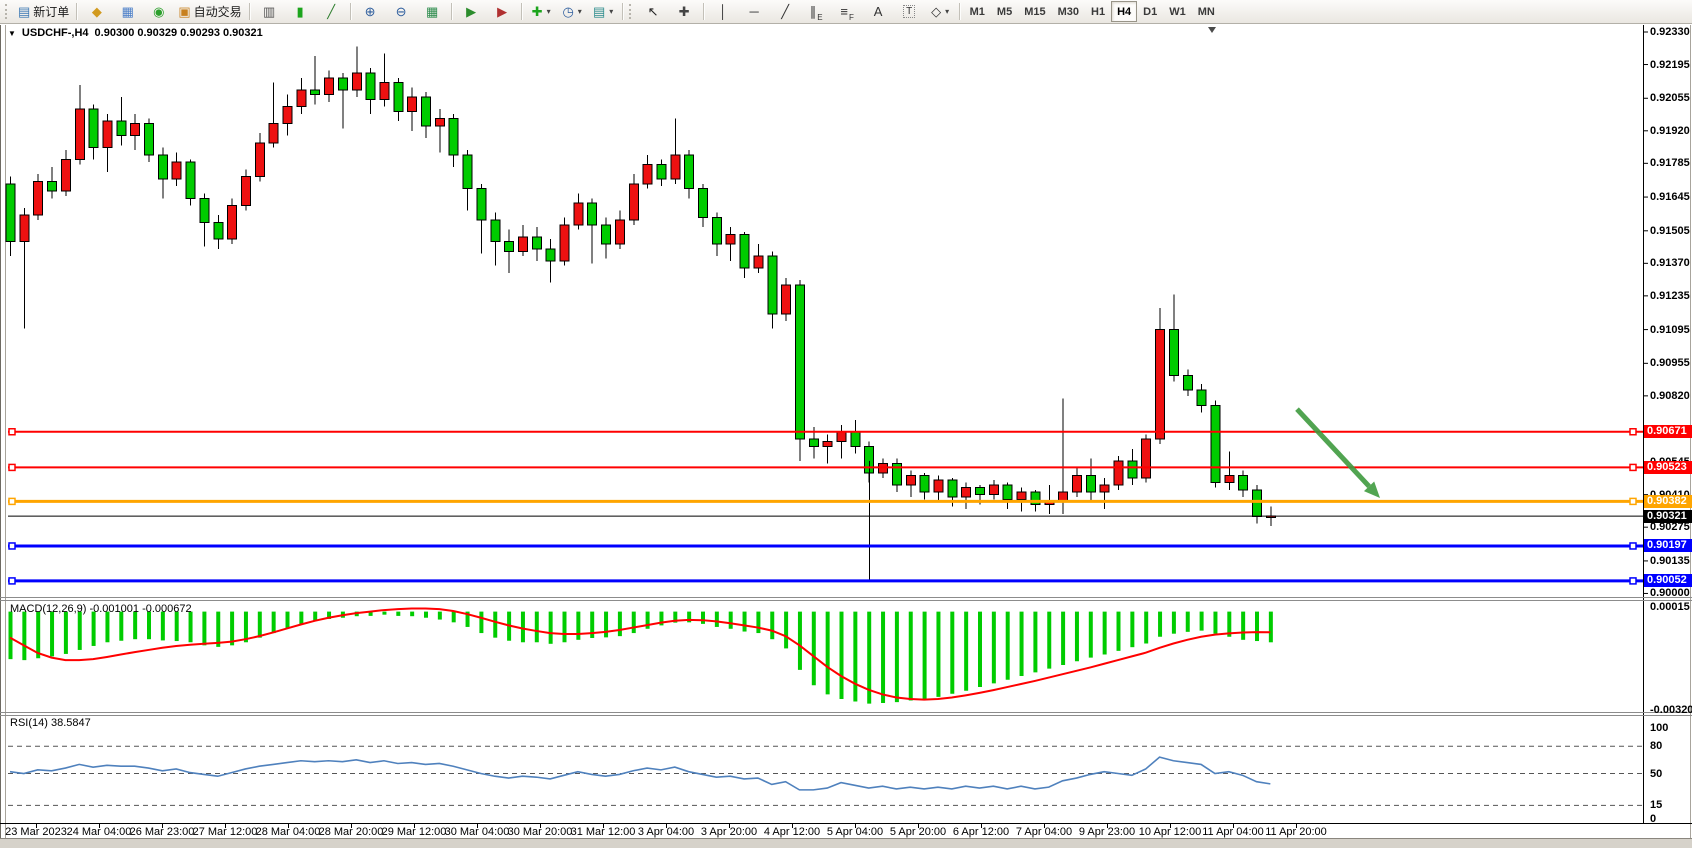  What do you see at coordinates (1668, 501) in the screenshot?
I see `price-line-label: 0.90382` at bounding box center [1668, 501].